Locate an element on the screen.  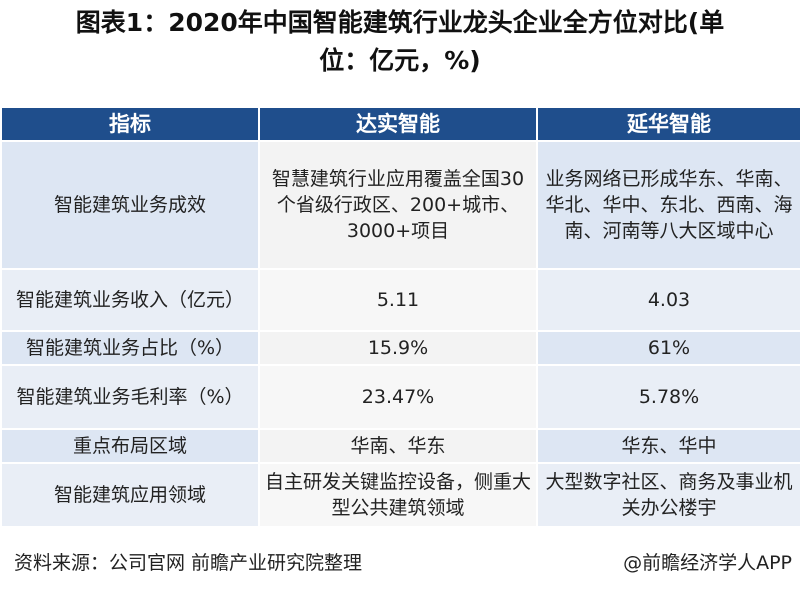
footer: 资料来源：公司官网 前瞻产业研究院整理 @前瞻经济学人APP is located at coordinates (400, 563).